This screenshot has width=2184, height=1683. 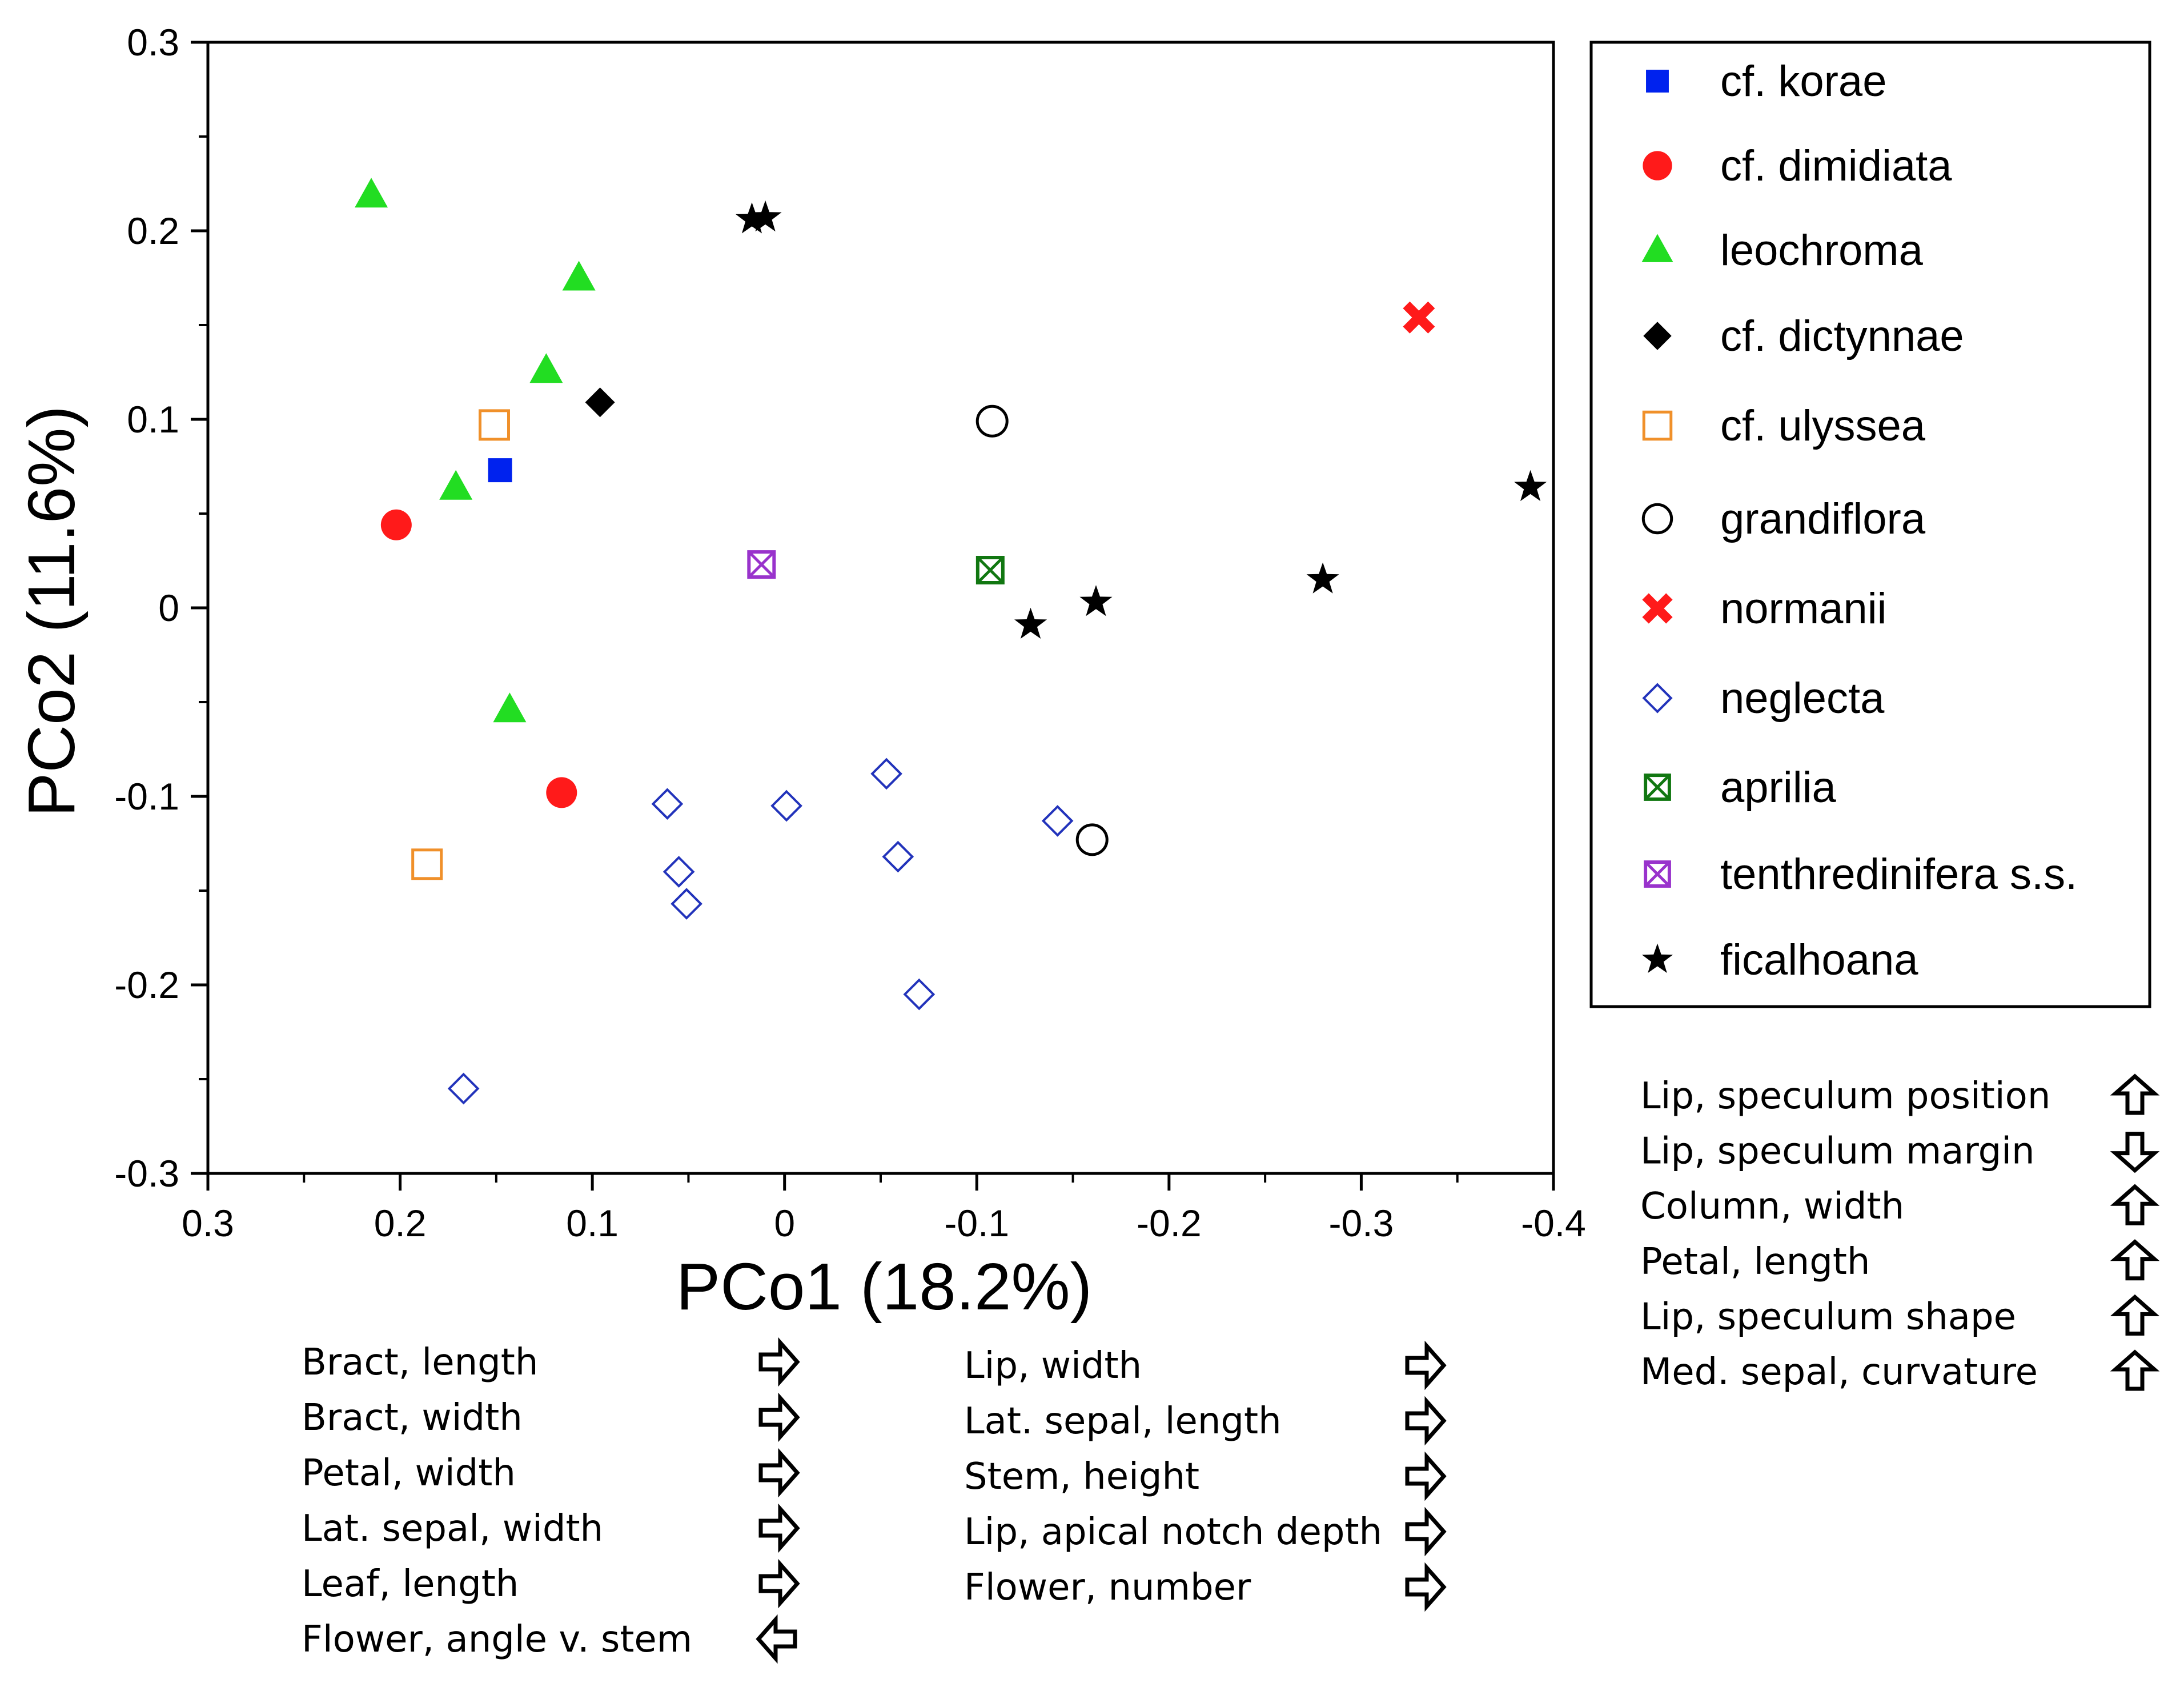 What do you see at coordinates (1740, 787) in the screenshot?
I see `legend-entry: aprilia` at bounding box center [1740, 787].